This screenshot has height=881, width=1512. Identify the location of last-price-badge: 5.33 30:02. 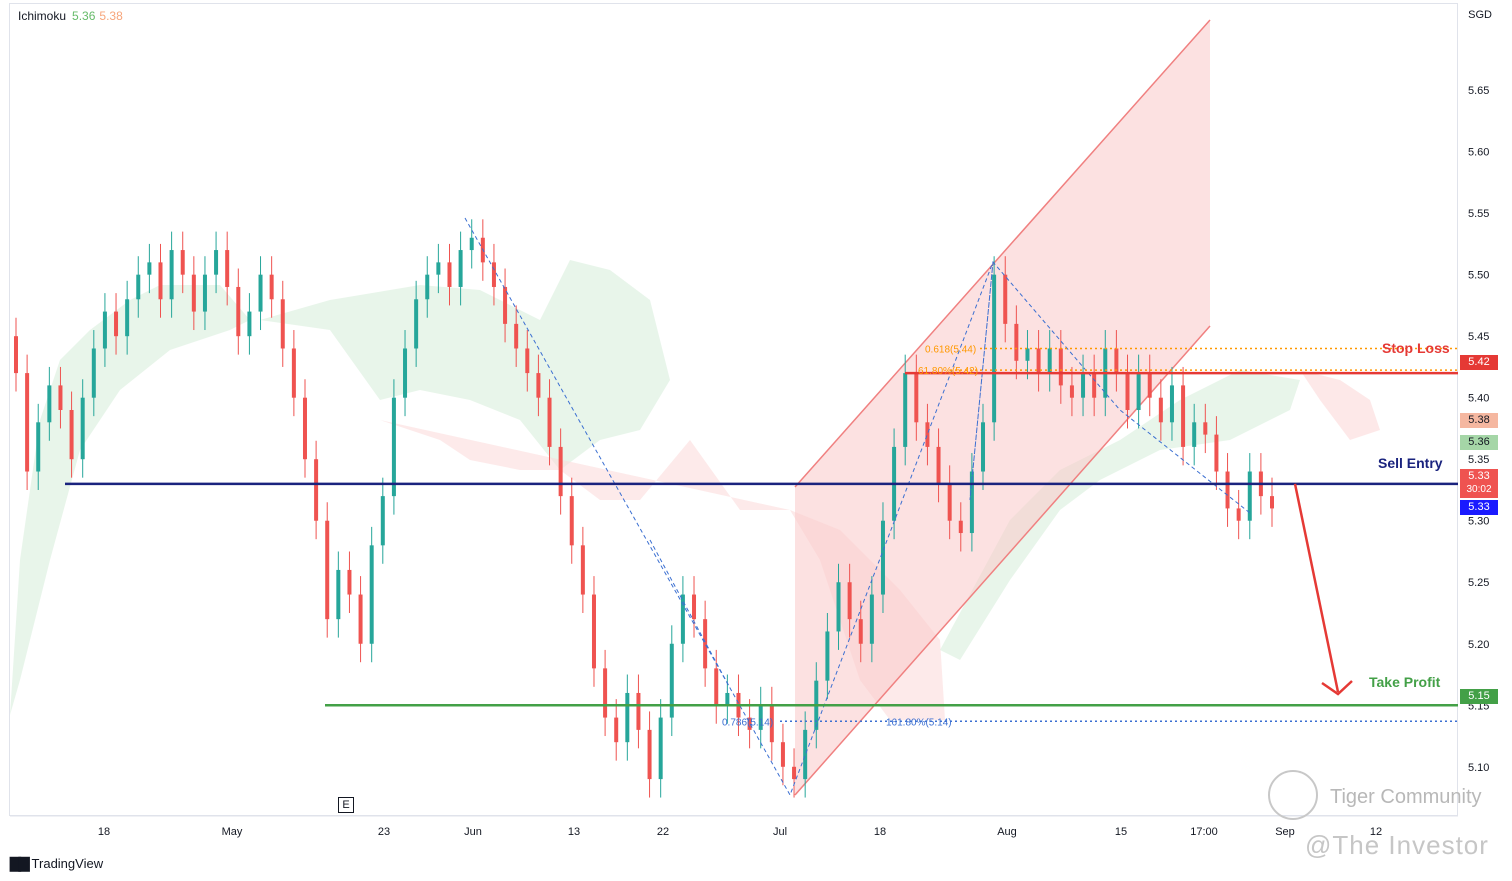
(1479, 483).